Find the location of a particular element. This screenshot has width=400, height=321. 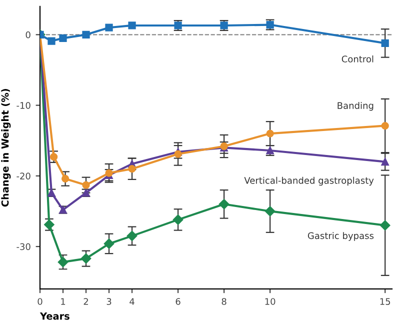

x-tick-label: 2 is located at coordinates (86, 301).